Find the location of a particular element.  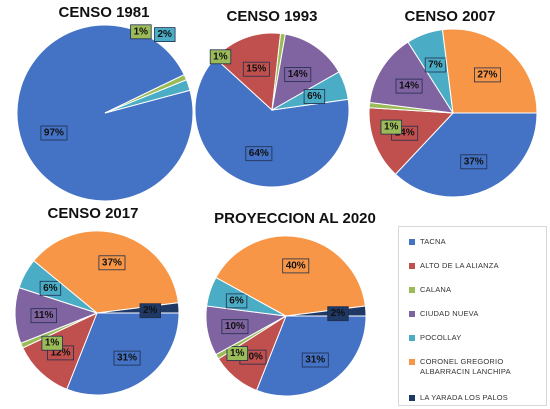

chart-title-censo-1993: CENSO 1993 is located at coordinates (272, 16).